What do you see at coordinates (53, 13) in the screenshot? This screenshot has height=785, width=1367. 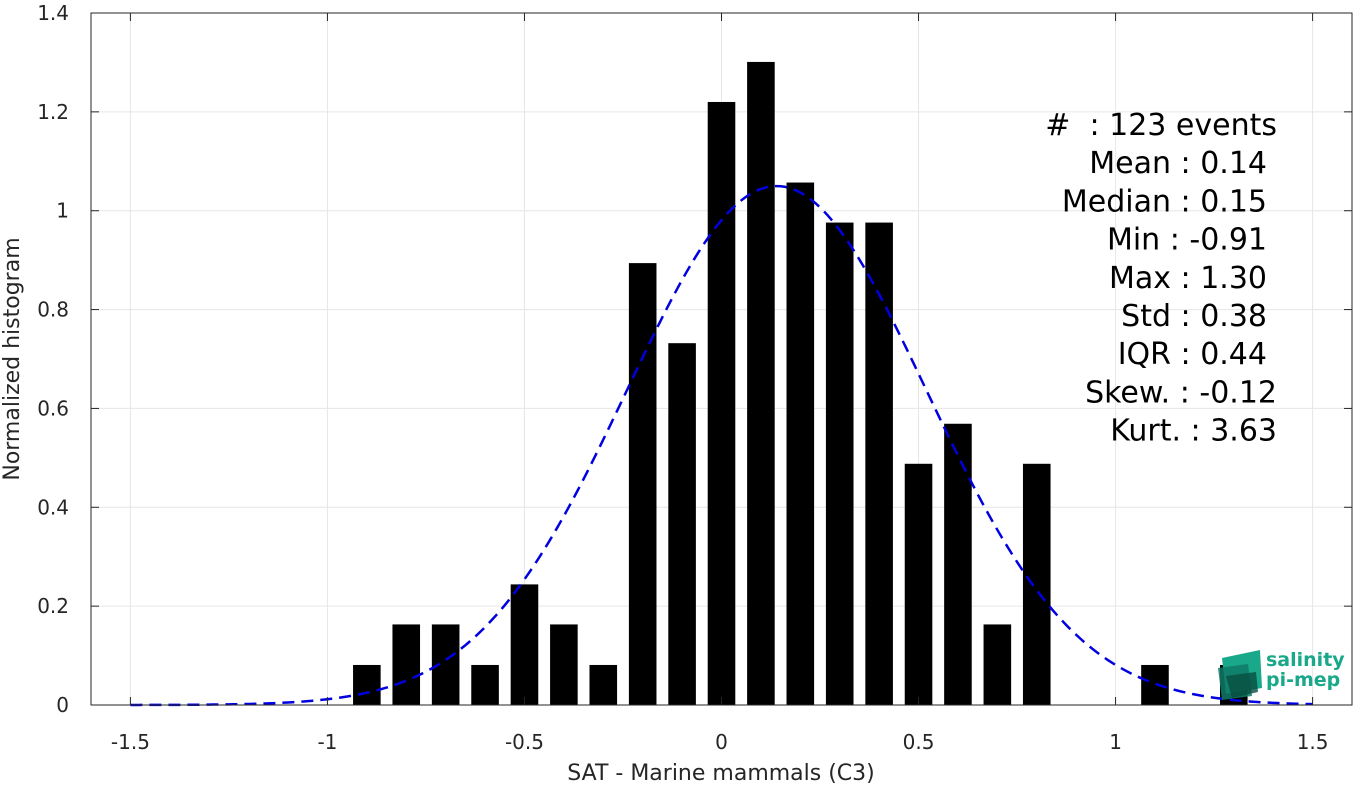 I see `y-tick-label: 1.4` at bounding box center [53, 13].